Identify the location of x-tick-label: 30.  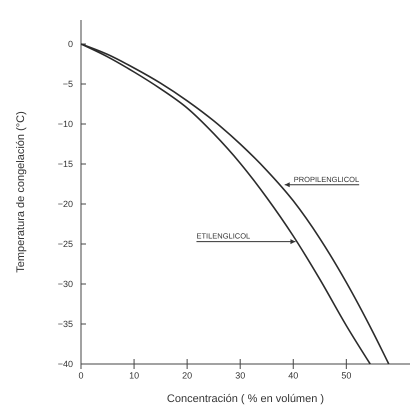
(240, 375).